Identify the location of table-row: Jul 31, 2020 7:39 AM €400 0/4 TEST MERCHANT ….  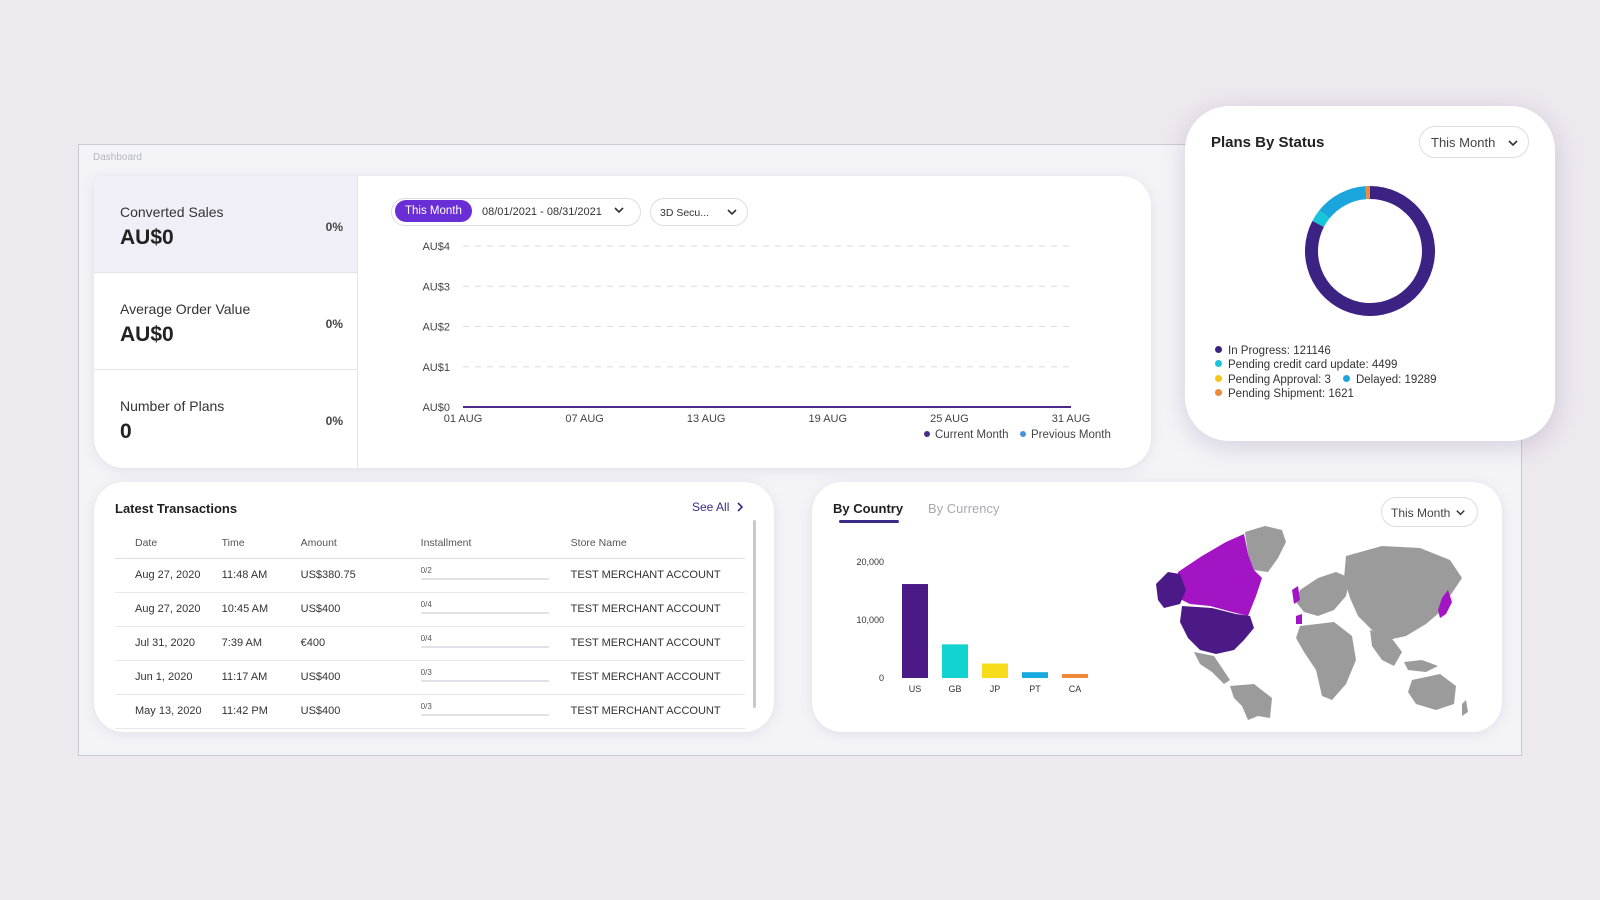
(430, 643).